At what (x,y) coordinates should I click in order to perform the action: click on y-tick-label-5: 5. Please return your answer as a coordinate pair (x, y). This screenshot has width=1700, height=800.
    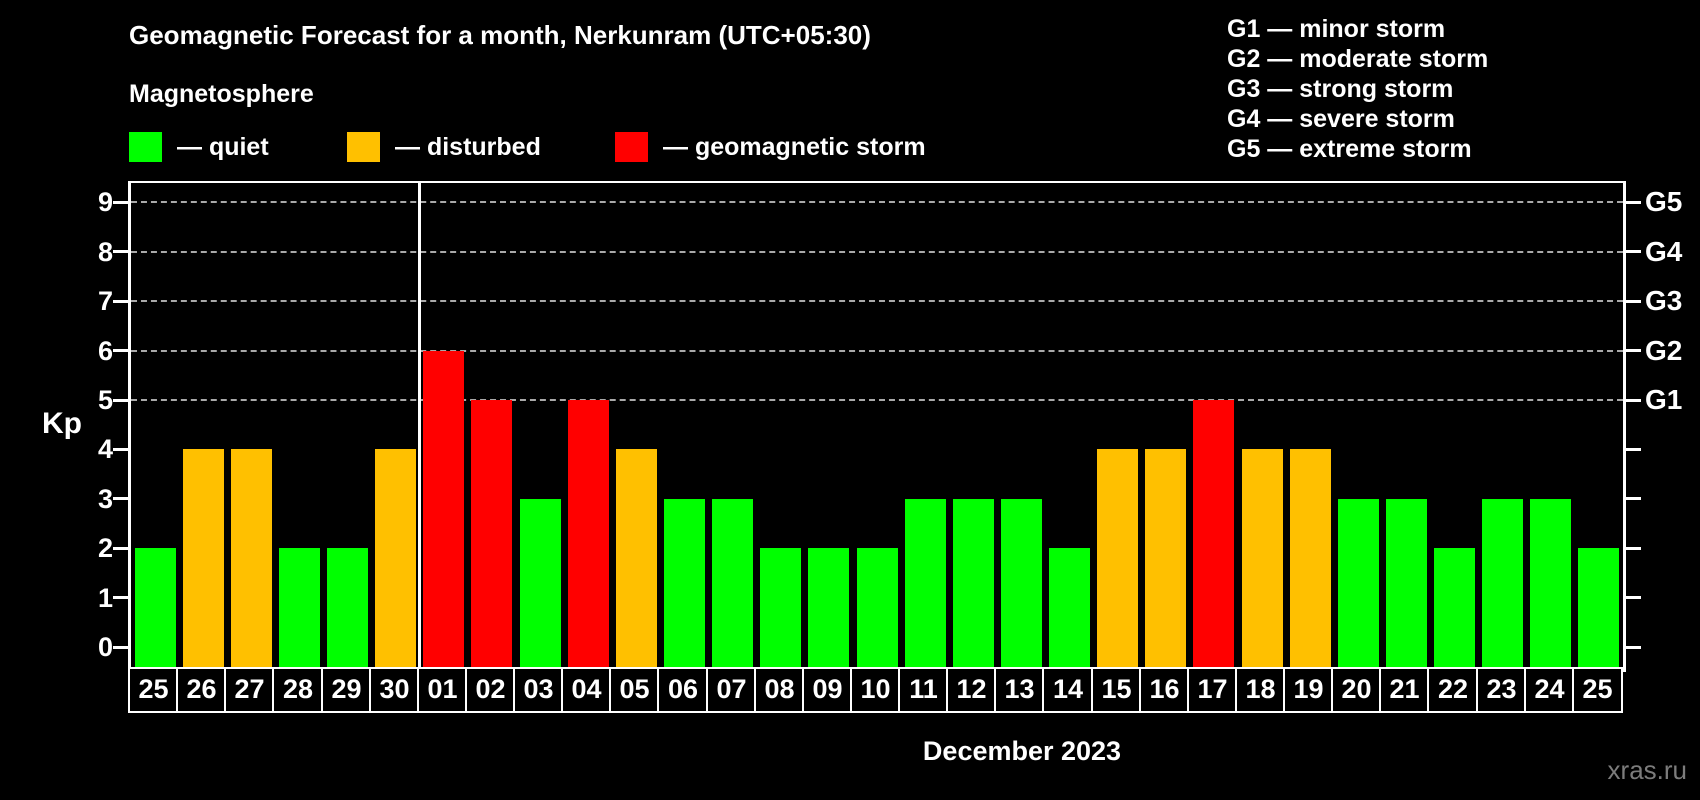
    Looking at the image, I should click on (105, 400).